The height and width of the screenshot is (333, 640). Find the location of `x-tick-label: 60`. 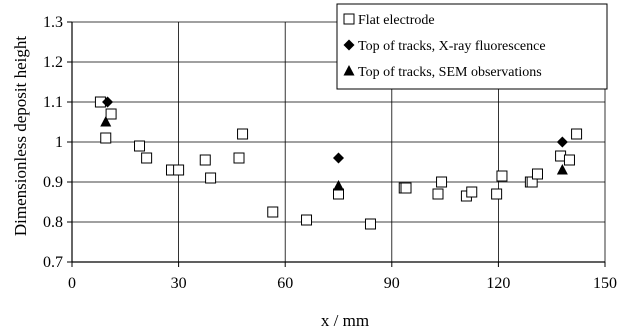

x-tick-label: 60 is located at coordinates (285, 283).